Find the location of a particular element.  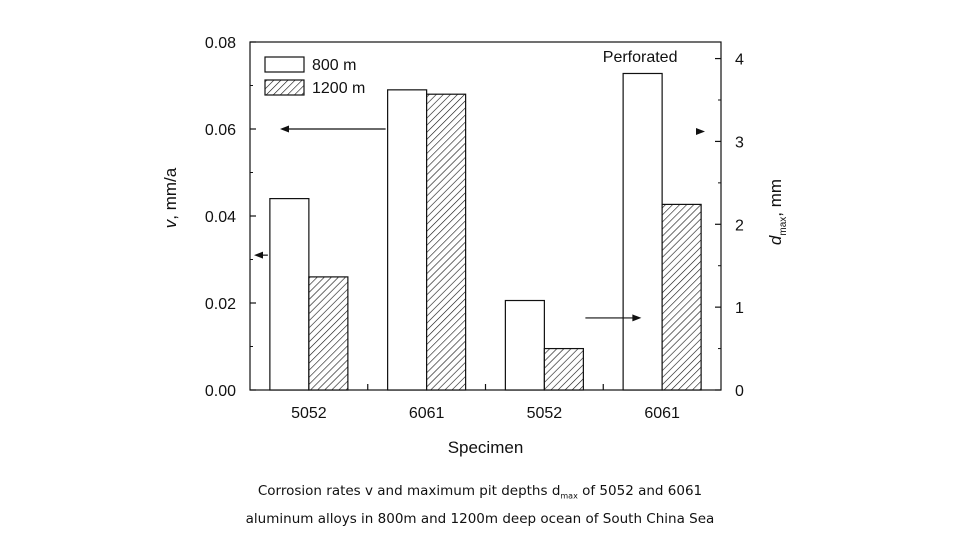

caption-text-part2: of 5052 and 6061 is located at coordinates (640, 491).